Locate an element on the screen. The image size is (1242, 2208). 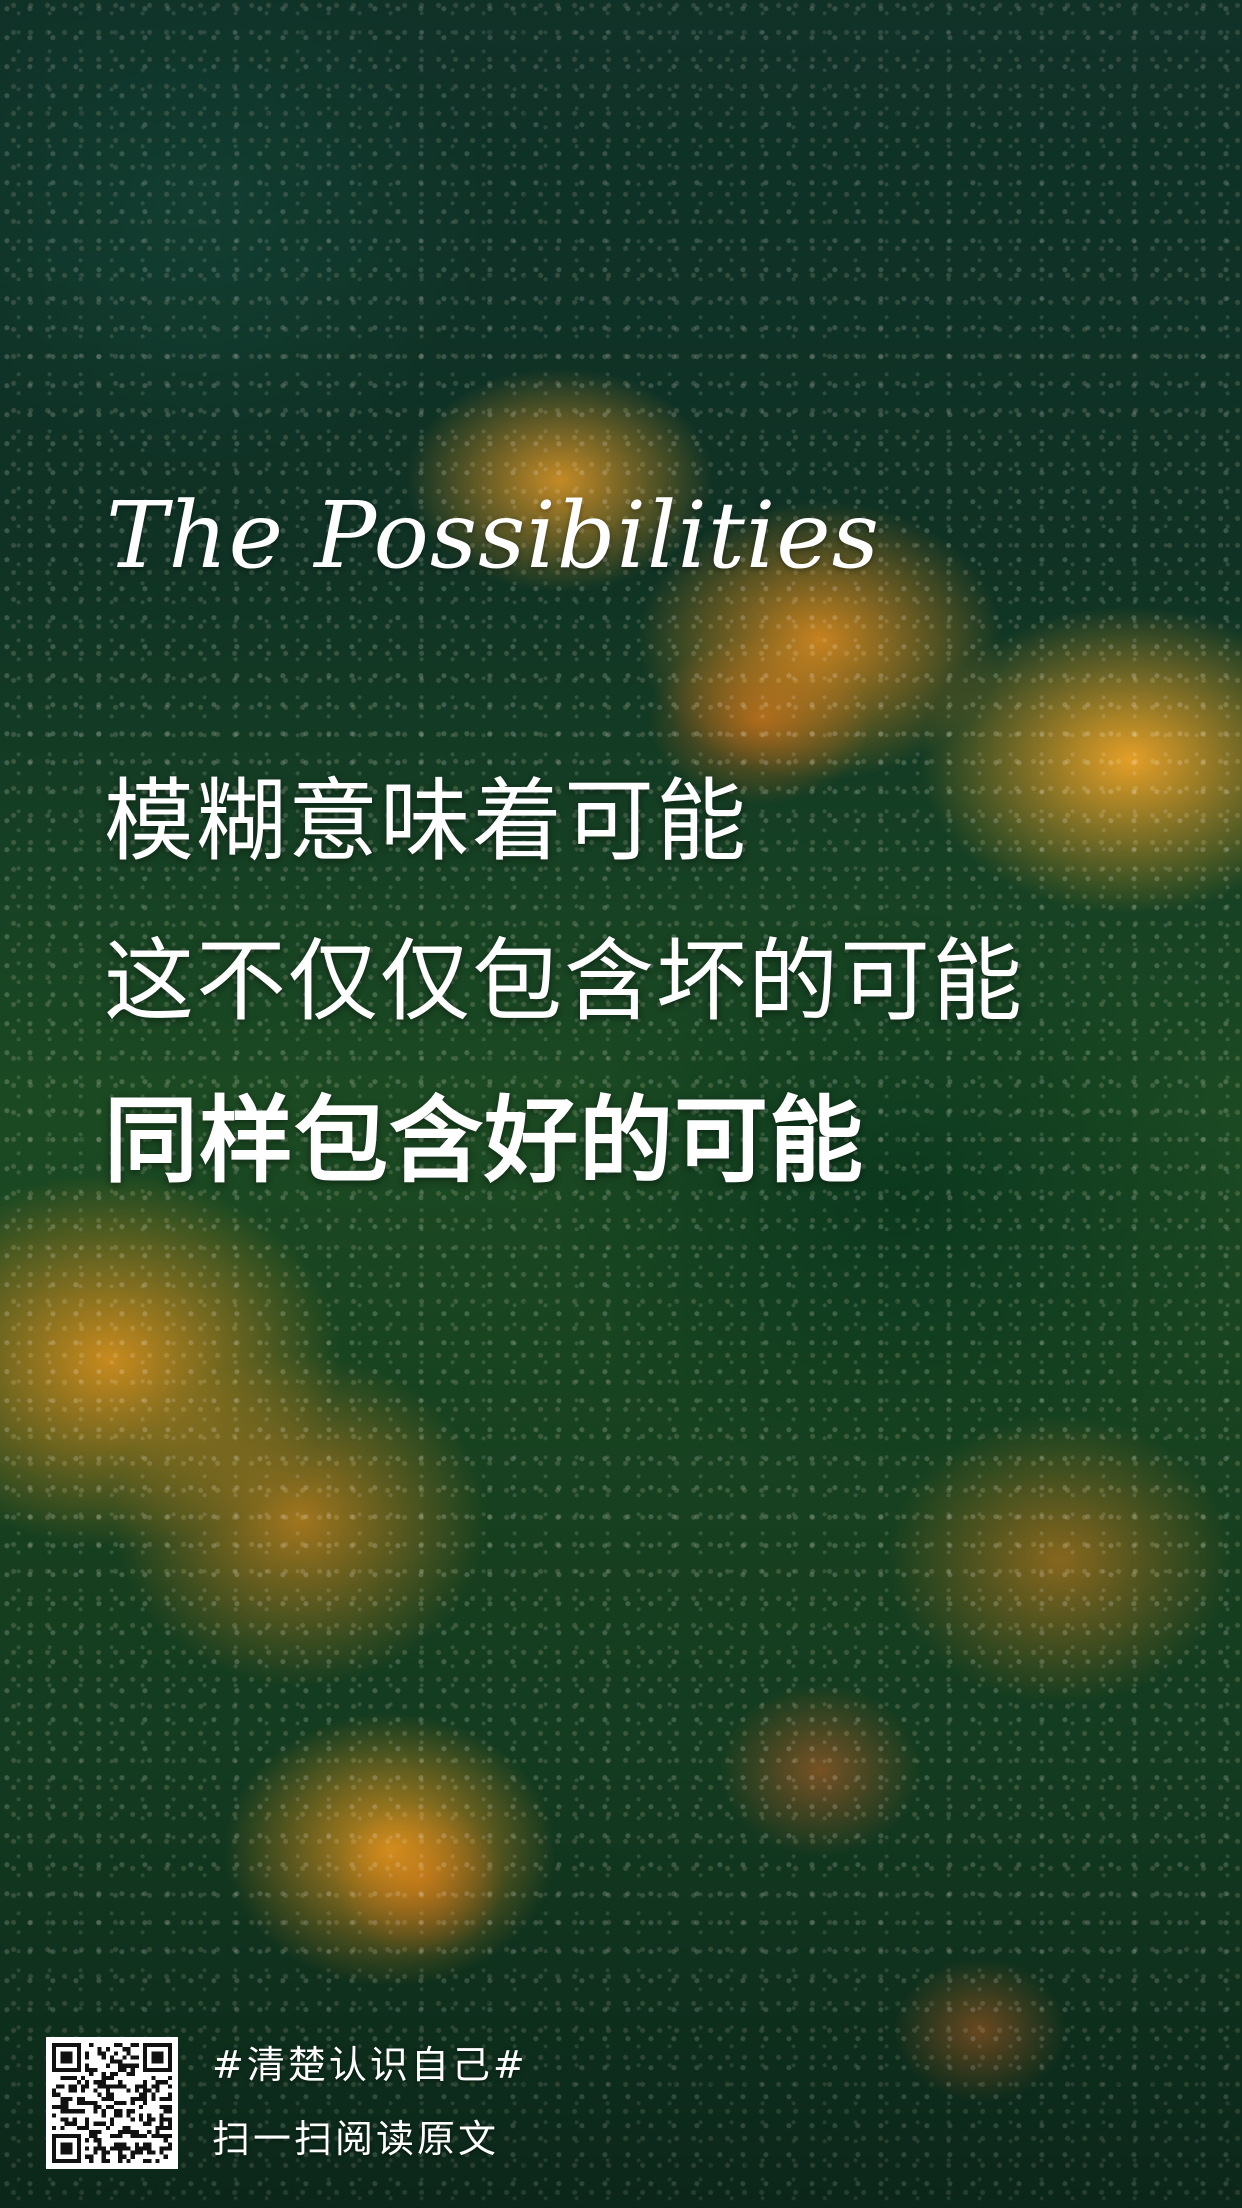
qr-code-graphic is located at coordinates (112, 2102).